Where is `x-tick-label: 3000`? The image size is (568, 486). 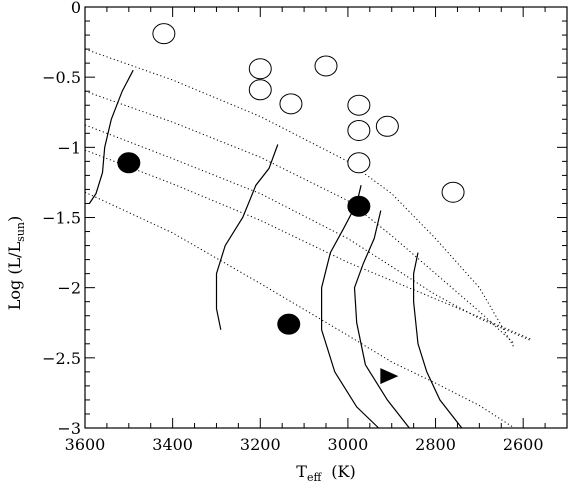
x-tick-label: 3000 is located at coordinates (348, 444).